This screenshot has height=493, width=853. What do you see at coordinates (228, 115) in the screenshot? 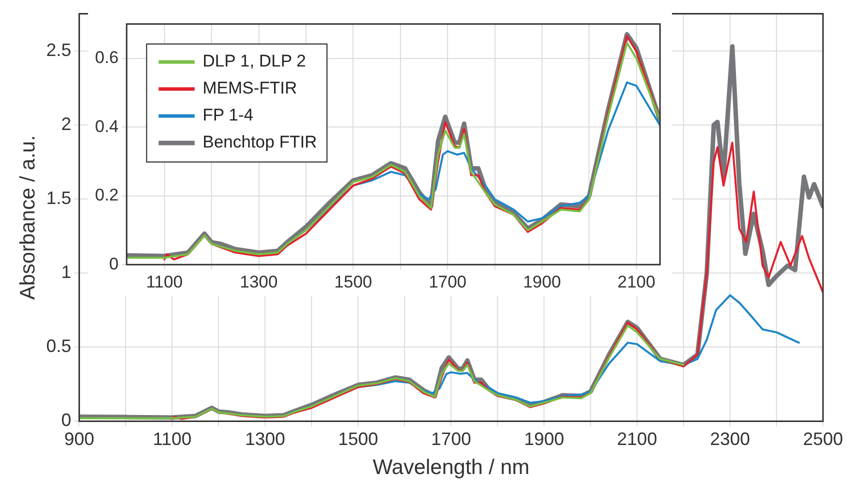
I see `legend-label: FP 1-4` at bounding box center [228, 115].